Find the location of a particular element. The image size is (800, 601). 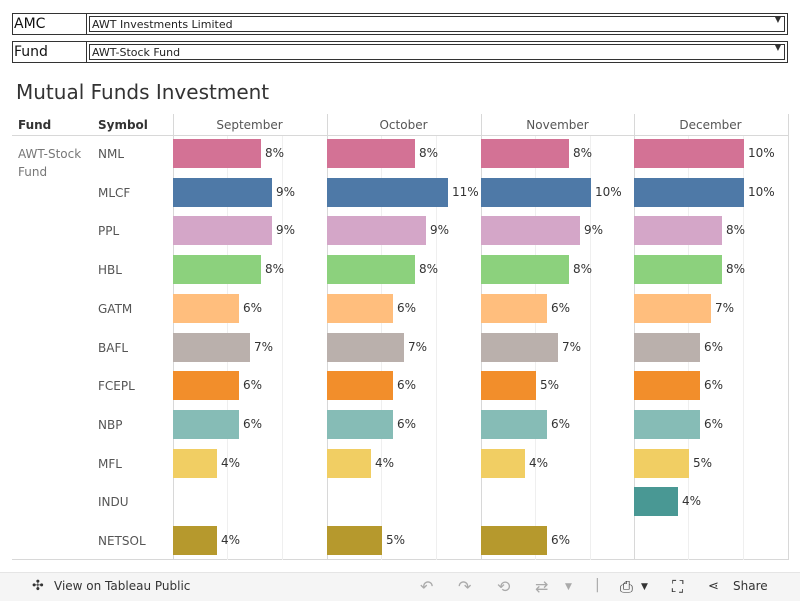

download-icon: ⎙ is located at coordinates (626, 586).